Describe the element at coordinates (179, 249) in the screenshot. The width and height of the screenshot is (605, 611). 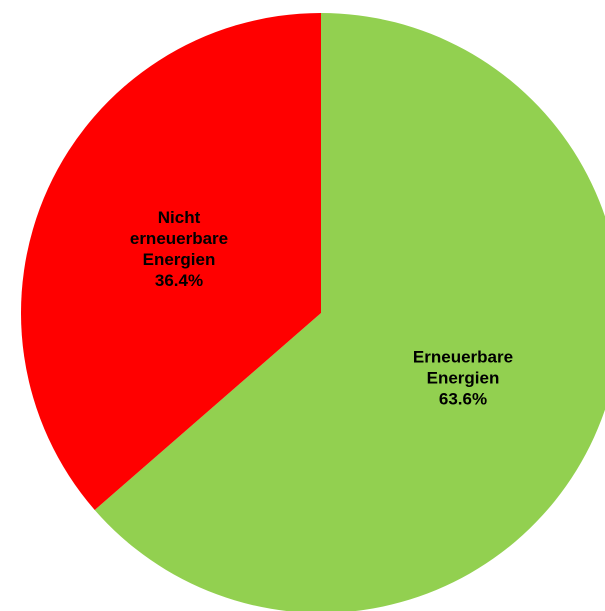
I see `slice-label-1: Nicht erneuerbare Energien 36.4%` at that location.